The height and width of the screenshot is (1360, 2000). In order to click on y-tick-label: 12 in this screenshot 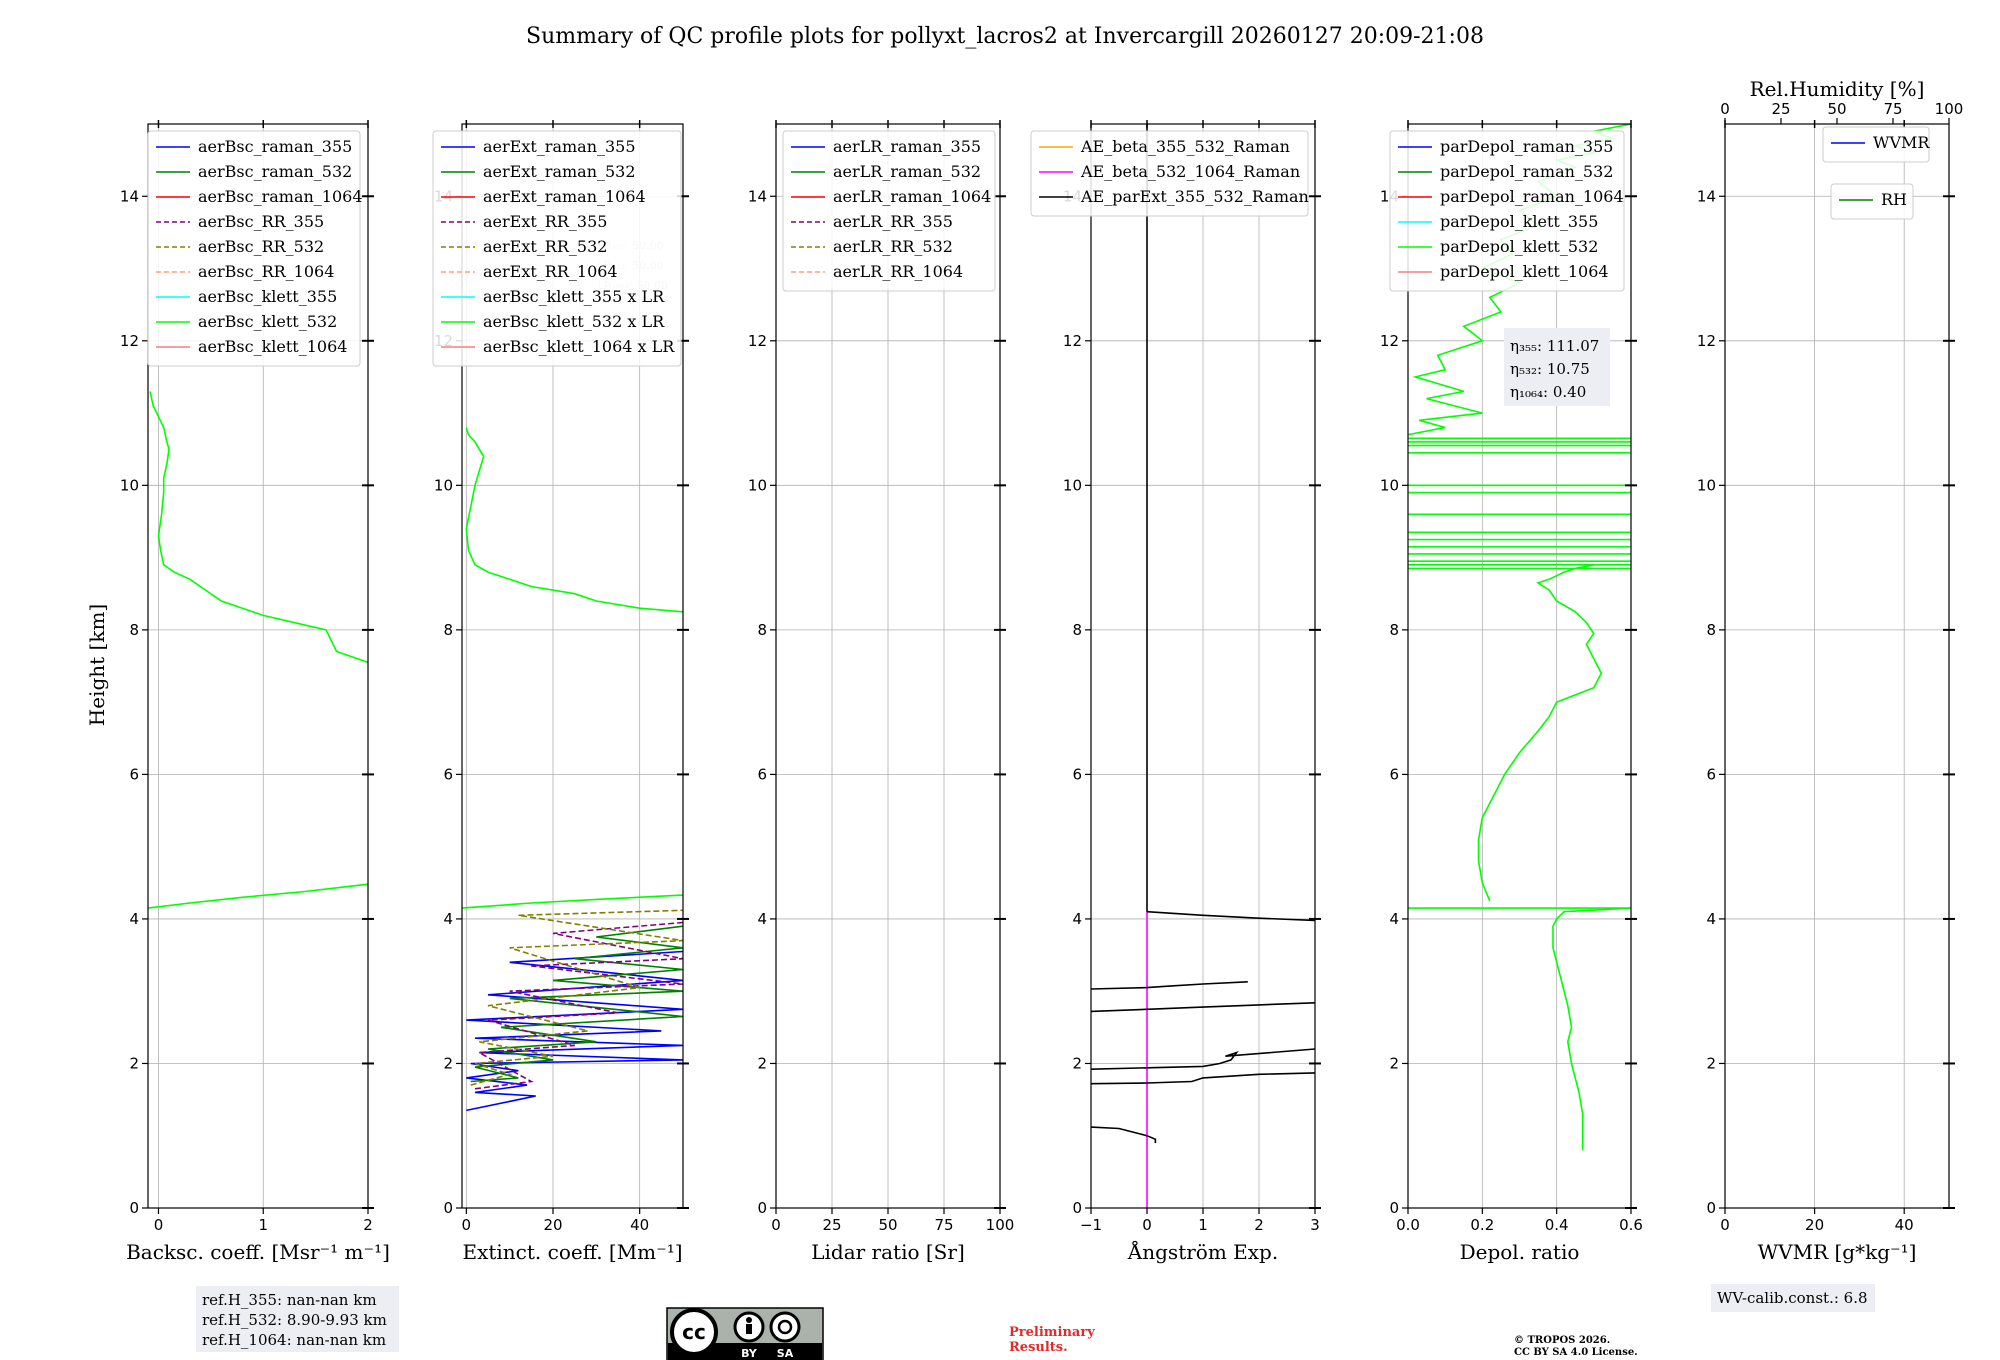, I will do `click(1389, 341)`.